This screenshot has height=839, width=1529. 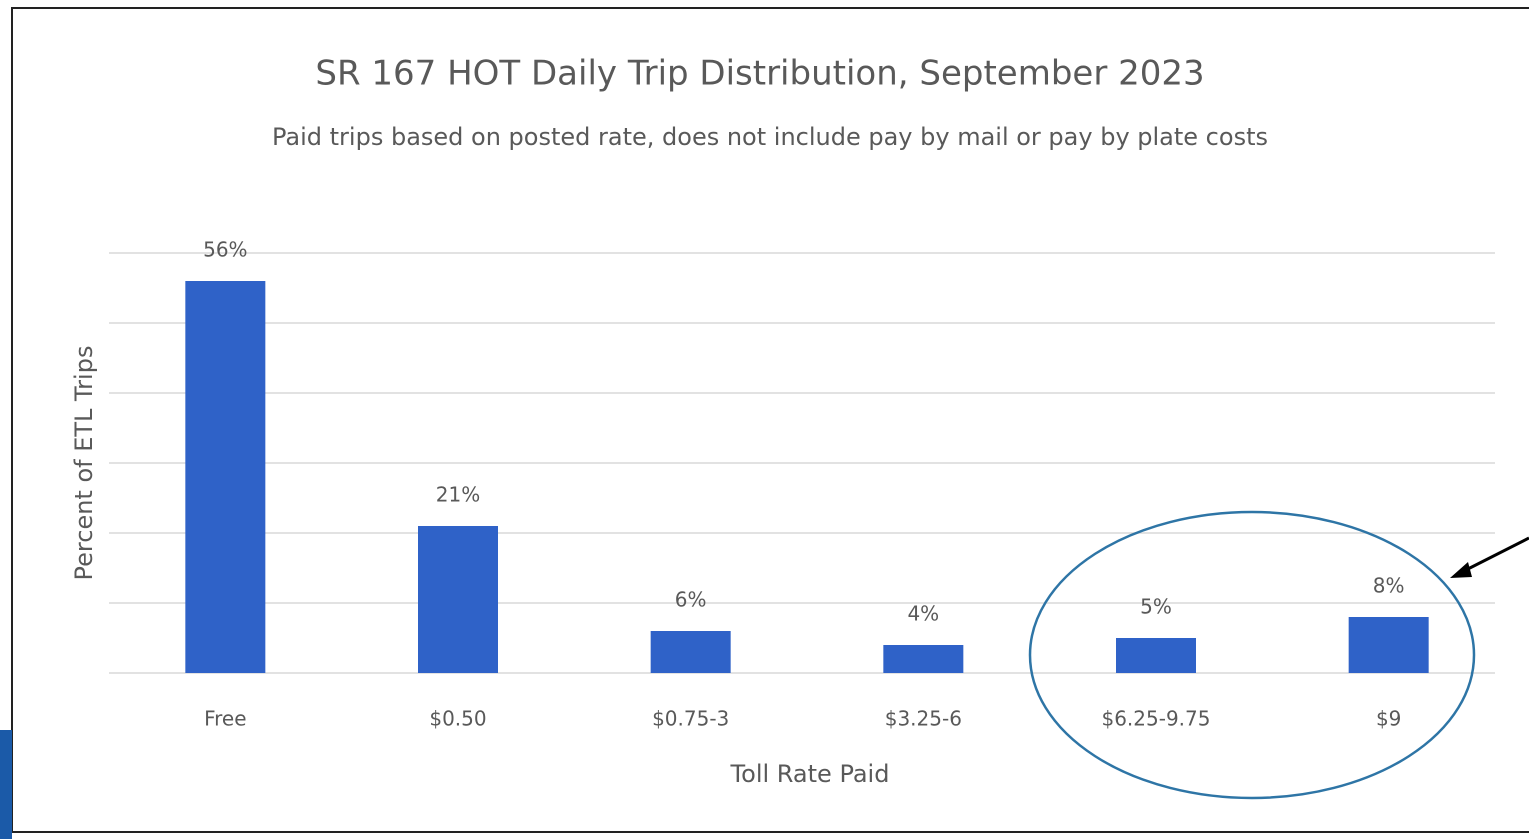 I want to click on x-tick-label: $0.75-3, so click(x=690, y=719).